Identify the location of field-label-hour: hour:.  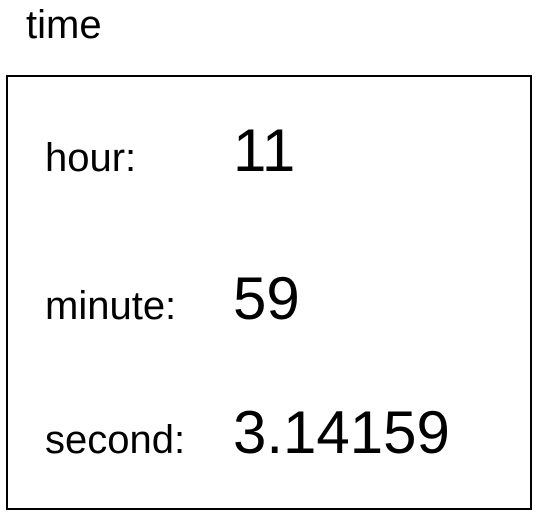
(91, 158).